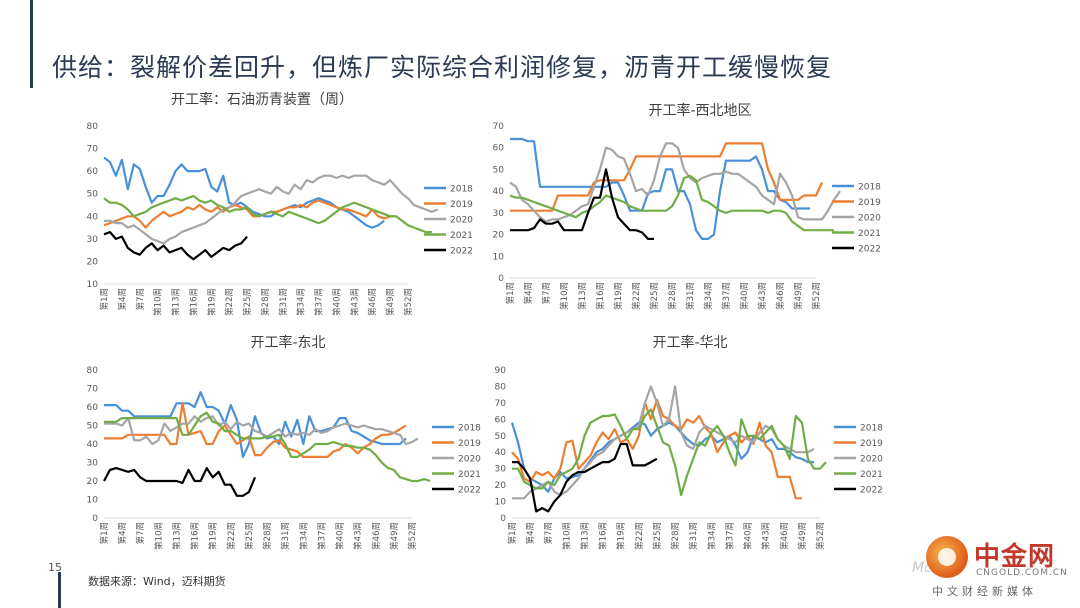 This screenshot has width=1080, height=608. I want to click on y-tick-label: 50, so click(499, 170).